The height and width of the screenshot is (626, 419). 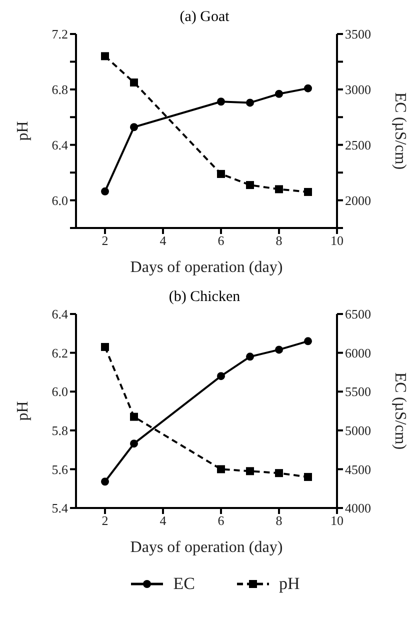 I want to click on y-tick-label: 5.6, so click(x=60, y=469).